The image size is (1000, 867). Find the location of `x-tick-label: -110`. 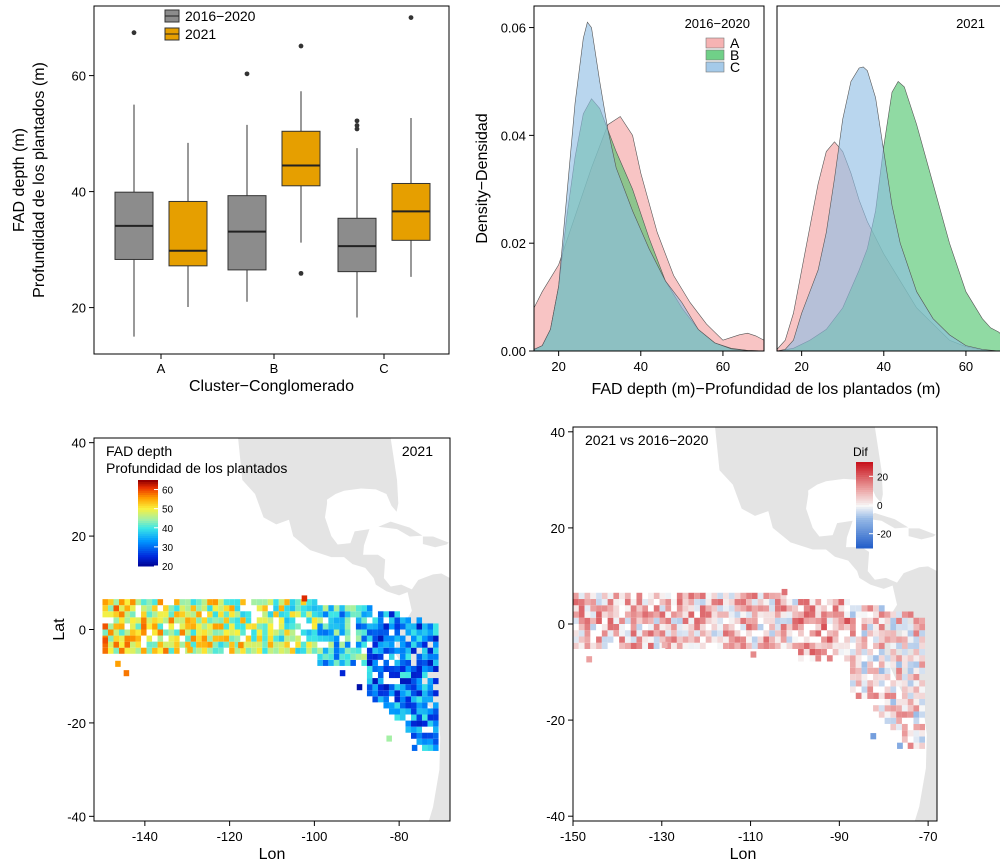

x-tick-label: -110 is located at coordinates (750, 836).